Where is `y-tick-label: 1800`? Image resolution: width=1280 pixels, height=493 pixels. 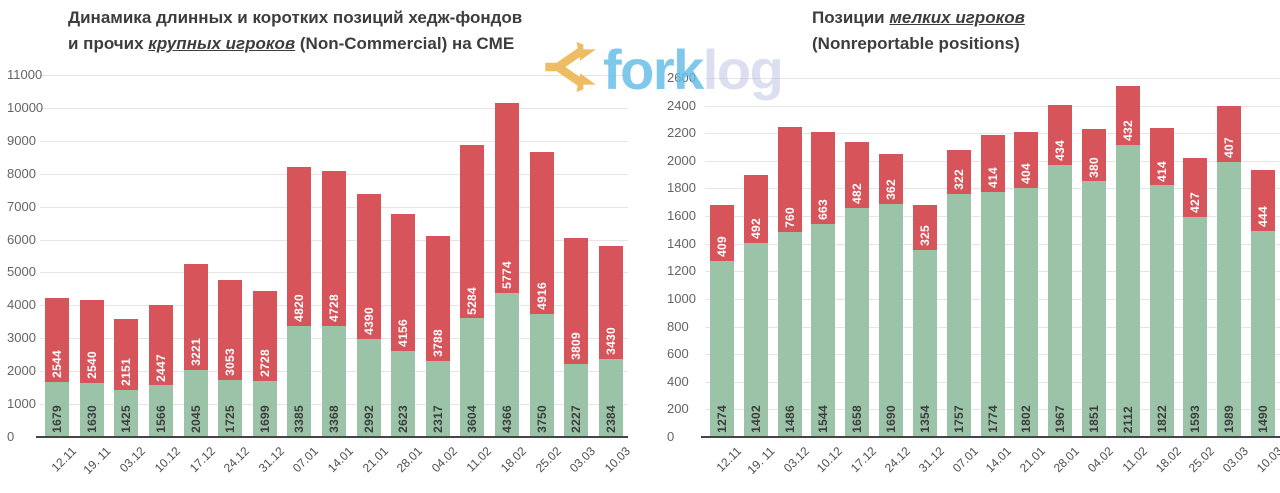 y-tick-label: 1800 is located at coordinates (681, 188).